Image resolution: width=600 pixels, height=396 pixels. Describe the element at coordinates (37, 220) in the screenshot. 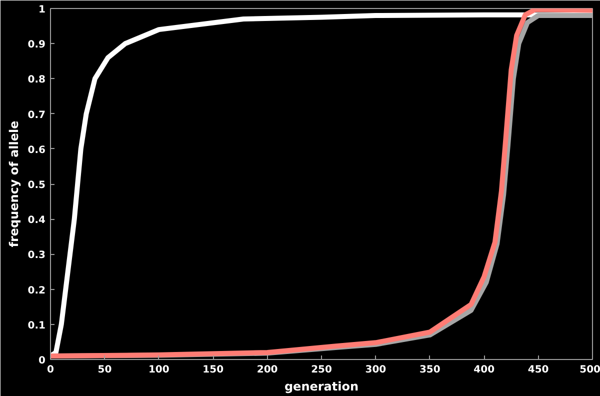

I see `y-tick-label: 0.4` at that location.